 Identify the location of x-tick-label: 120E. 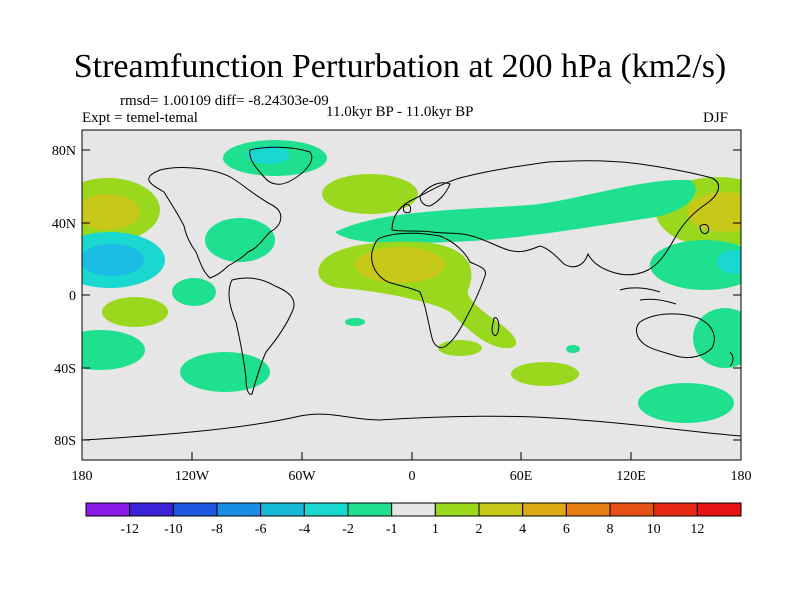
(631, 476).